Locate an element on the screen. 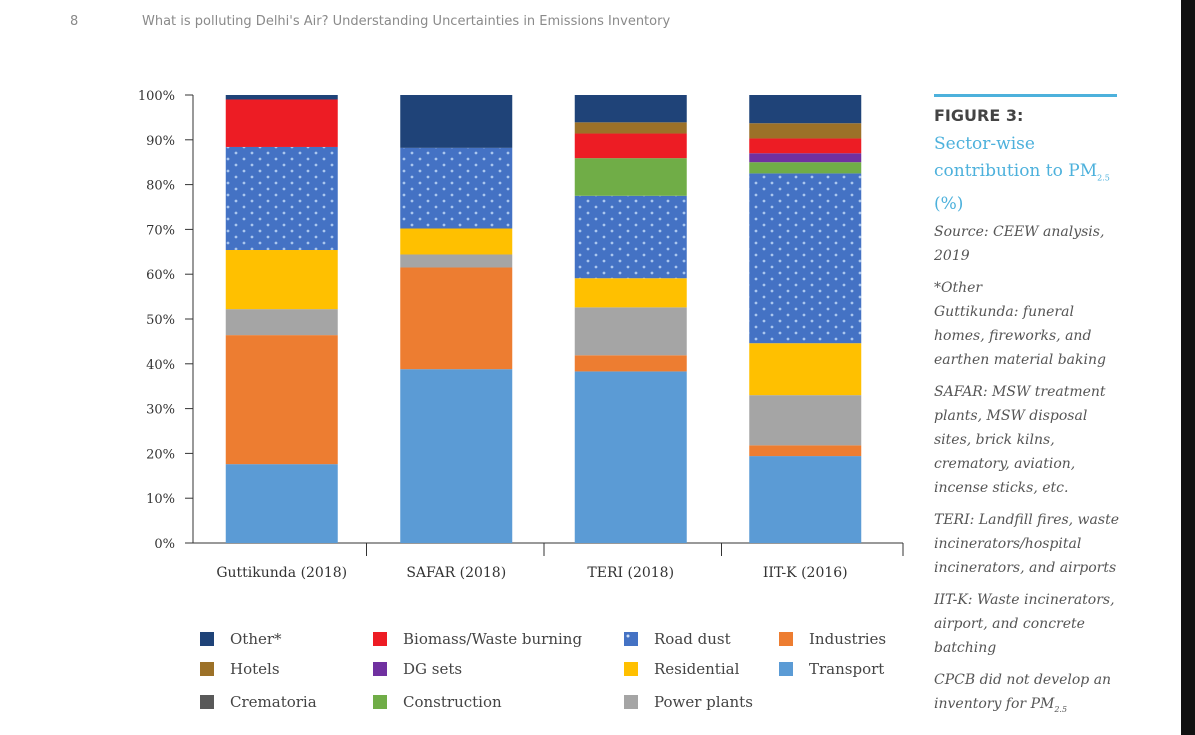  source-note: Source: CEEW analysis, 2019 is located at coordinates (1019, 244).